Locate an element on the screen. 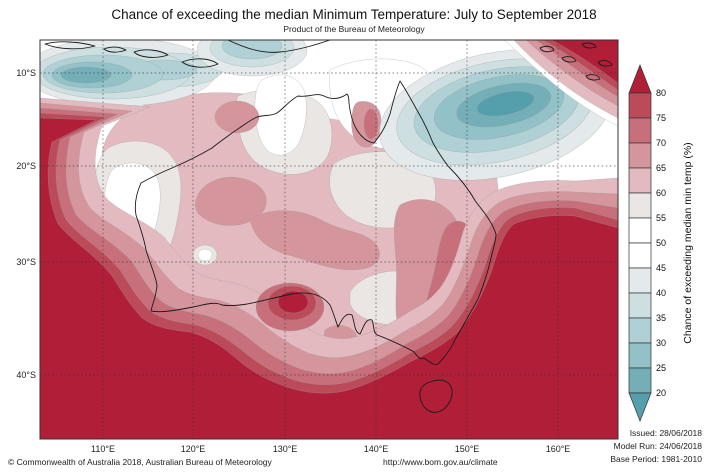  colorbar-ticks: 80 75 70 65 60 55 50 45 40 35 30 25 20 is located at coordinates (661, 243).